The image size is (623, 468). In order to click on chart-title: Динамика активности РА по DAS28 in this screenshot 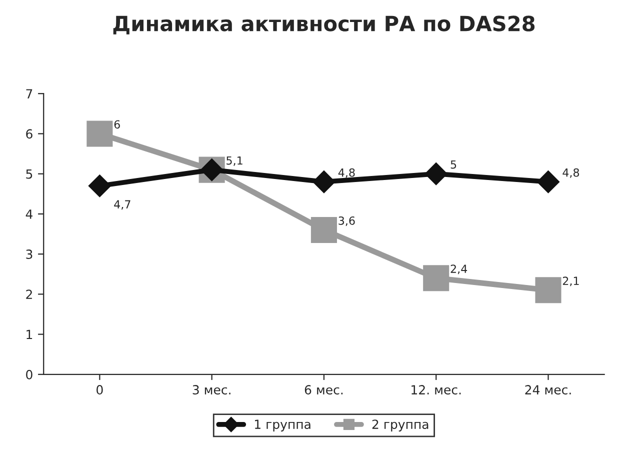, I will do `click(324, 25)`.